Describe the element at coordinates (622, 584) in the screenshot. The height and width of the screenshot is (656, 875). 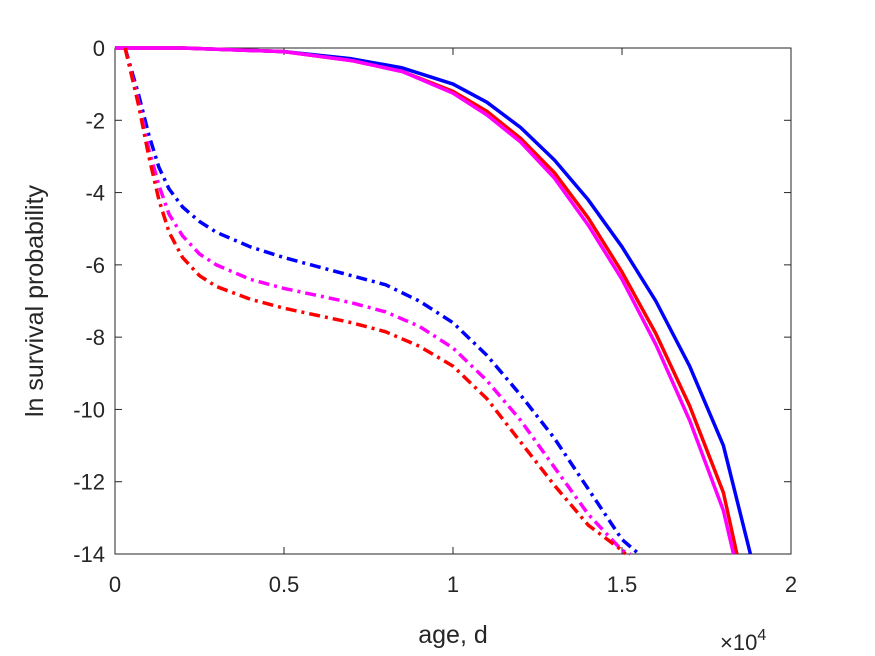
I see `x-tick-label: 1.5` at that location.